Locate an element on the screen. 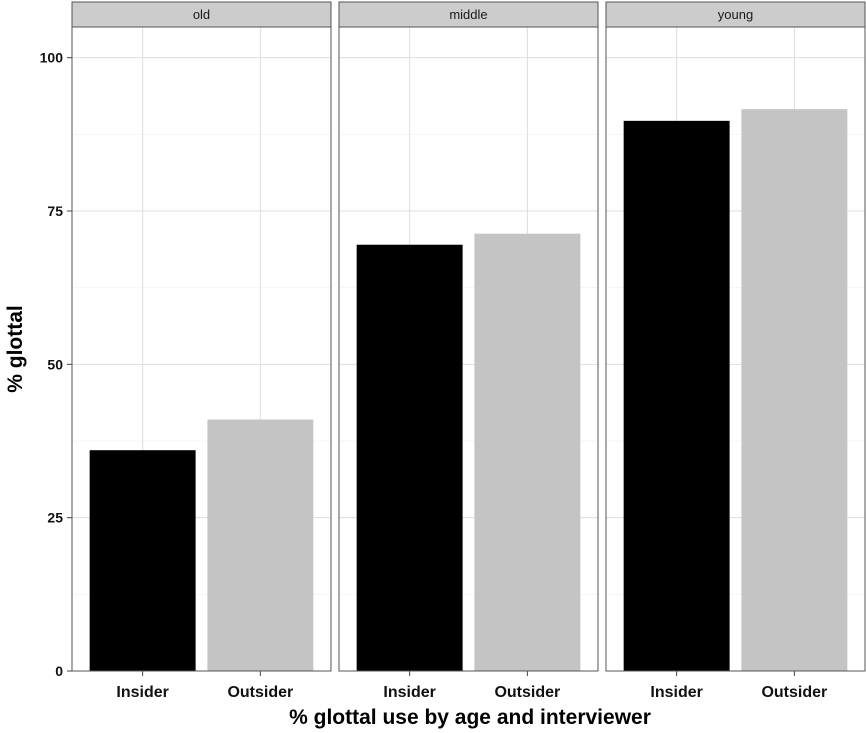 This screenshot has width=866, height=733. bar-middle-outsider is located at coordinates (527, 452).